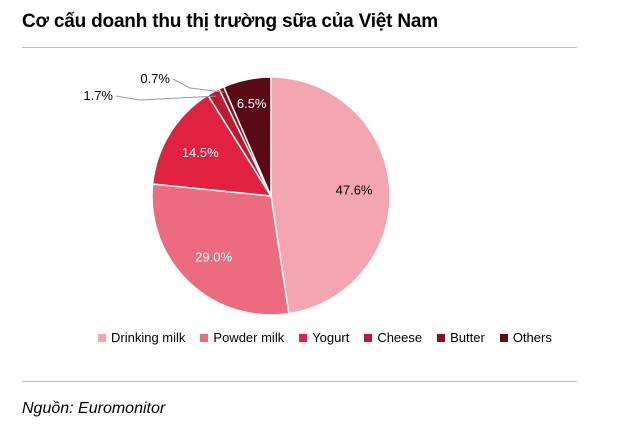  Describe the element at coordinates (148, 337) in the screenshot. I see `legend-label-drinking-milk: Drinking milk` at that location.